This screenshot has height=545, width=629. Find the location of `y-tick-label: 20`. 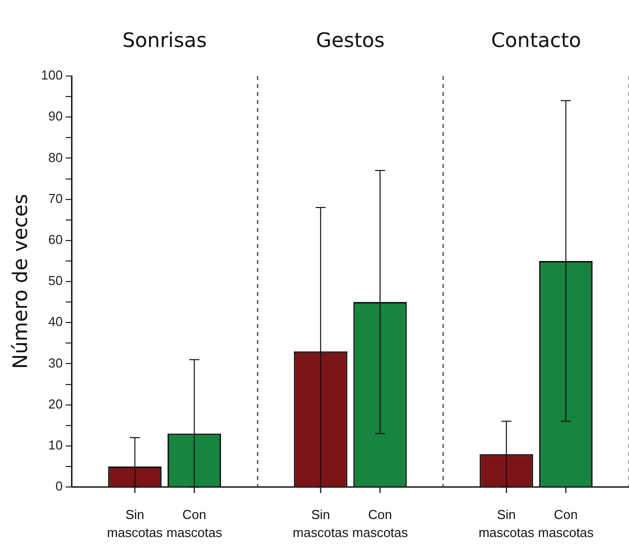

y-tick-label: 20 is located at coordinates (55, 404).